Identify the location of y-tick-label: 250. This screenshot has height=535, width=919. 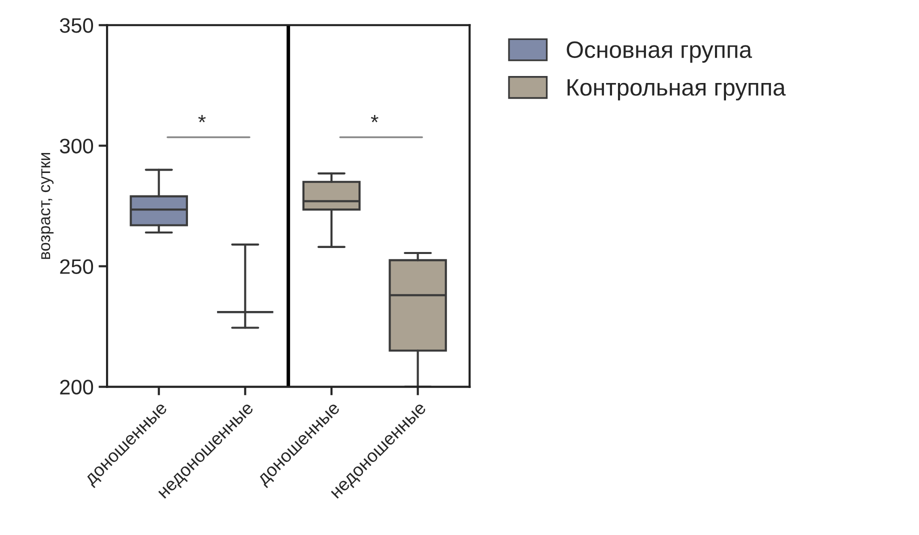
(77, 266).